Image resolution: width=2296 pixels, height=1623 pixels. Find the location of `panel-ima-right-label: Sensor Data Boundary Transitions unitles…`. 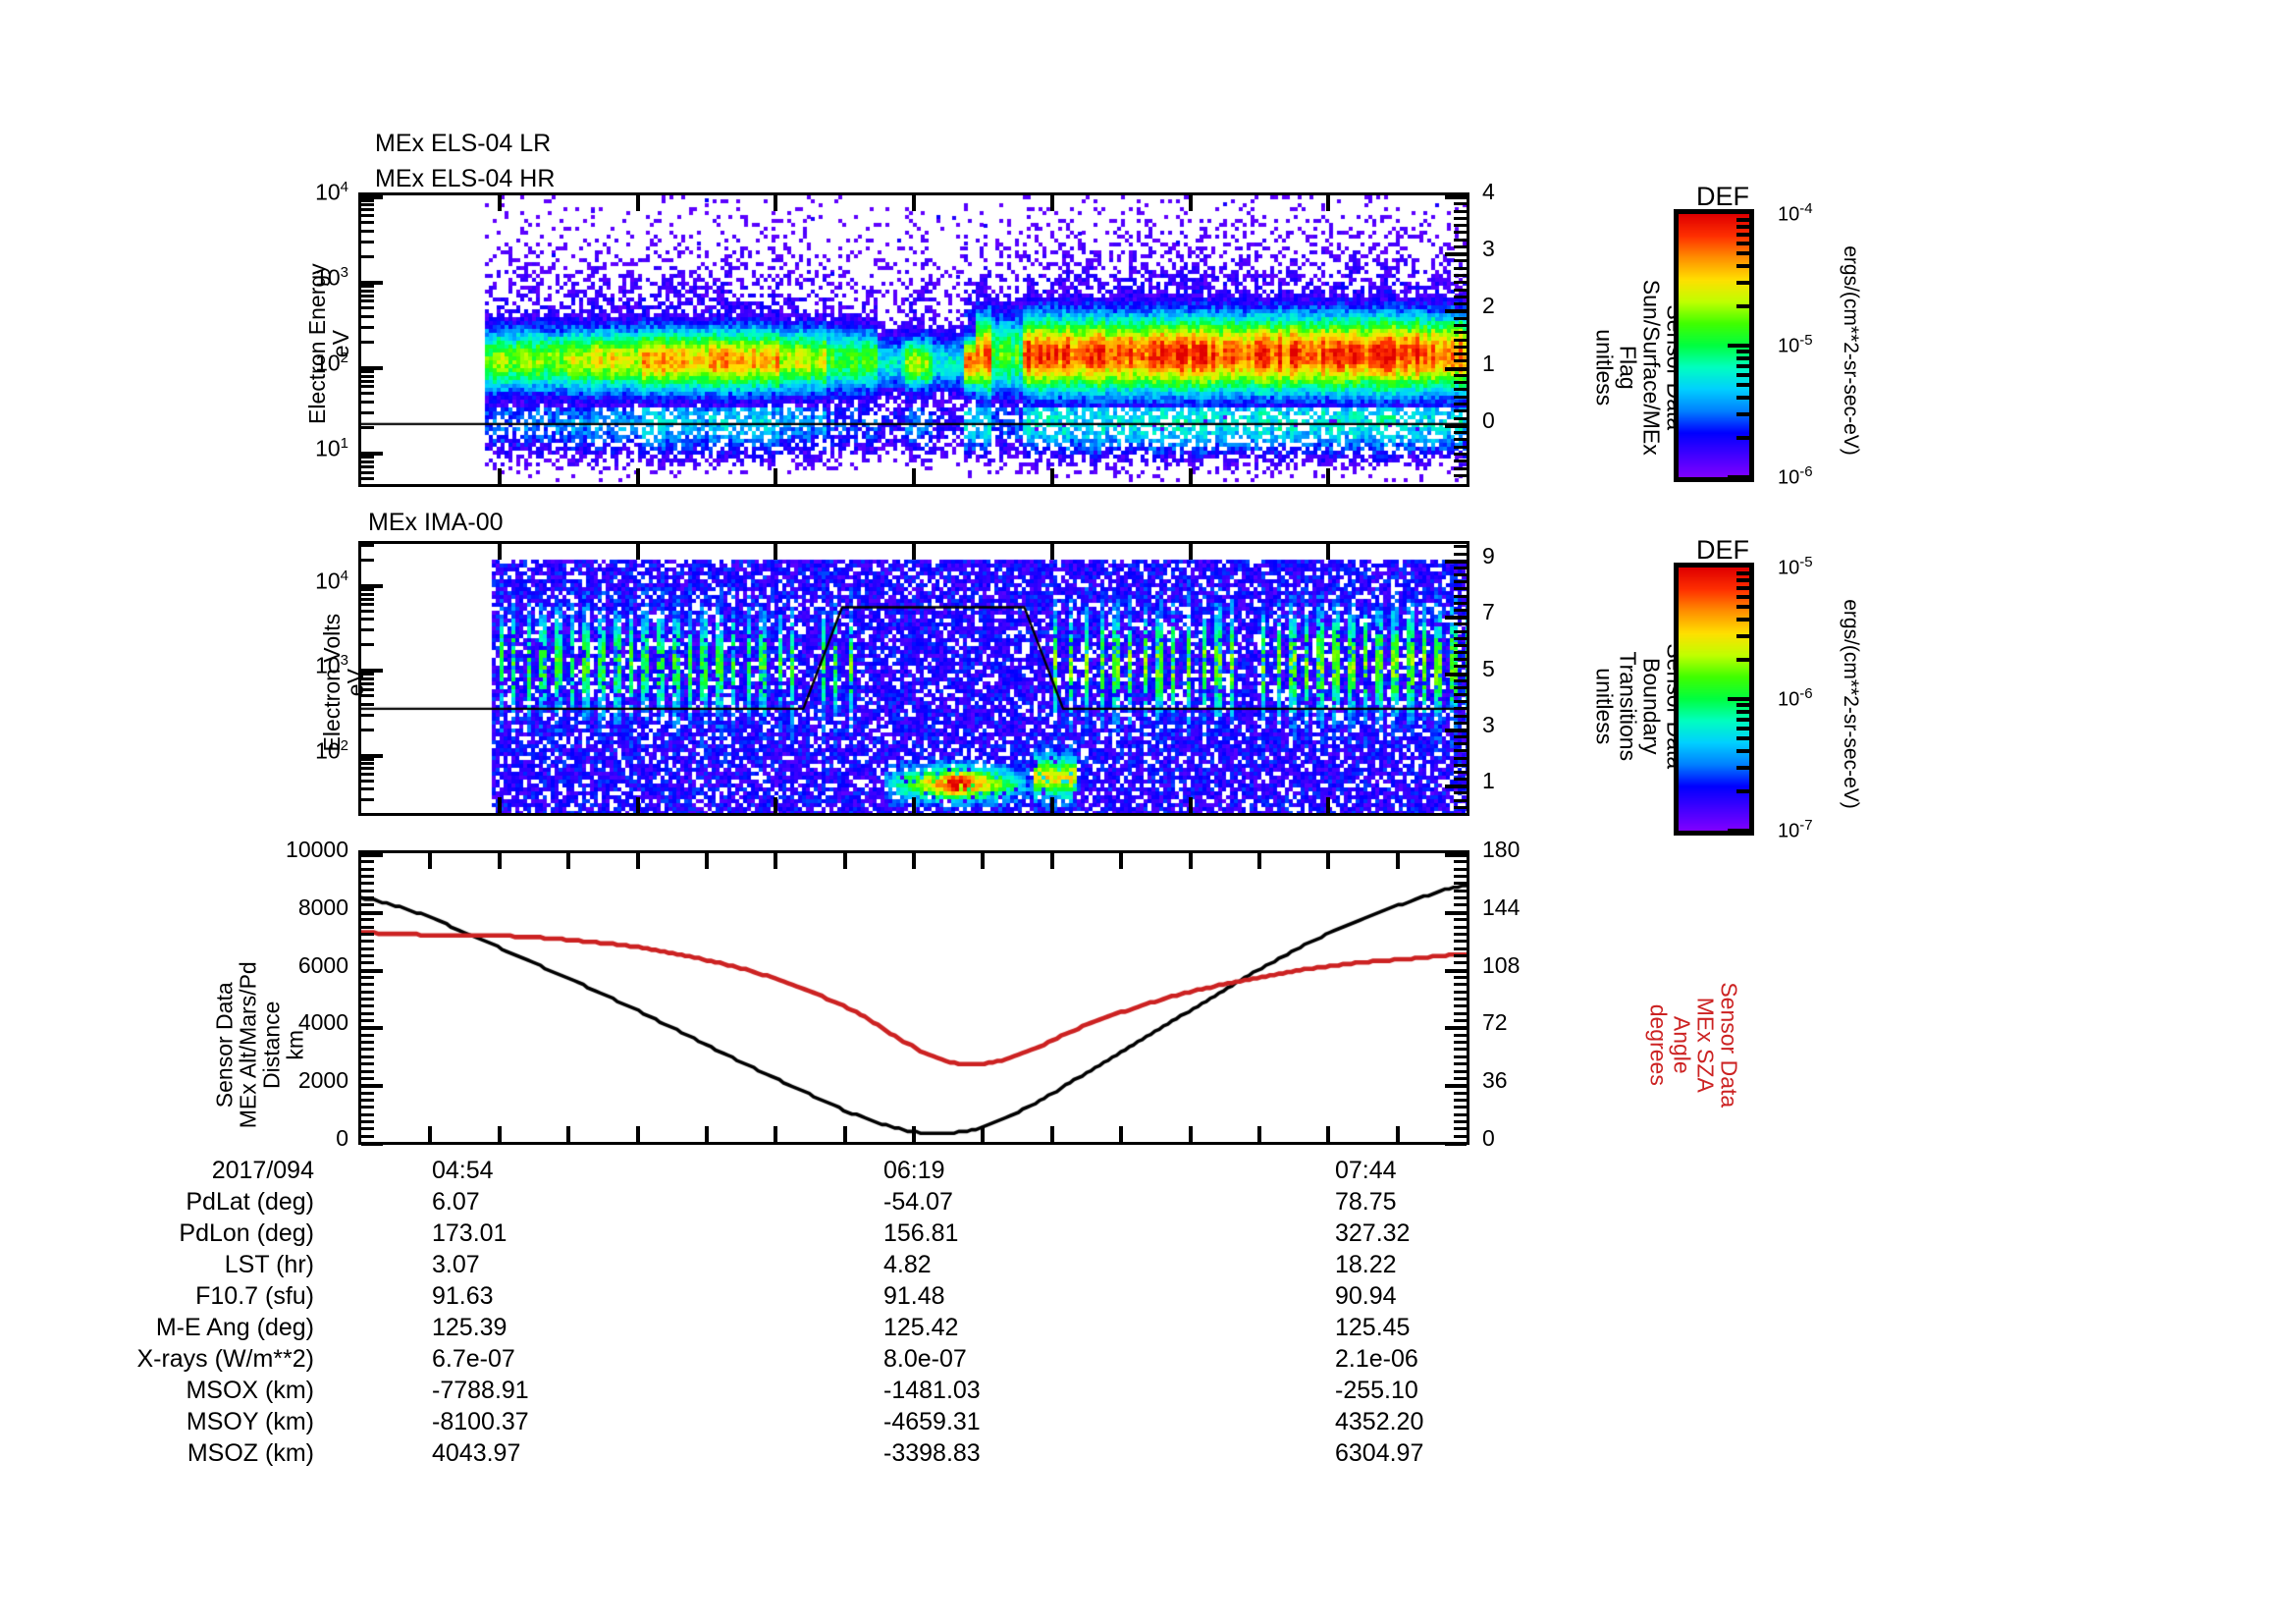

panel-ima-right-label: Sensor Data Boundary Transitions unitles… is located at coordinates (1639, 706).